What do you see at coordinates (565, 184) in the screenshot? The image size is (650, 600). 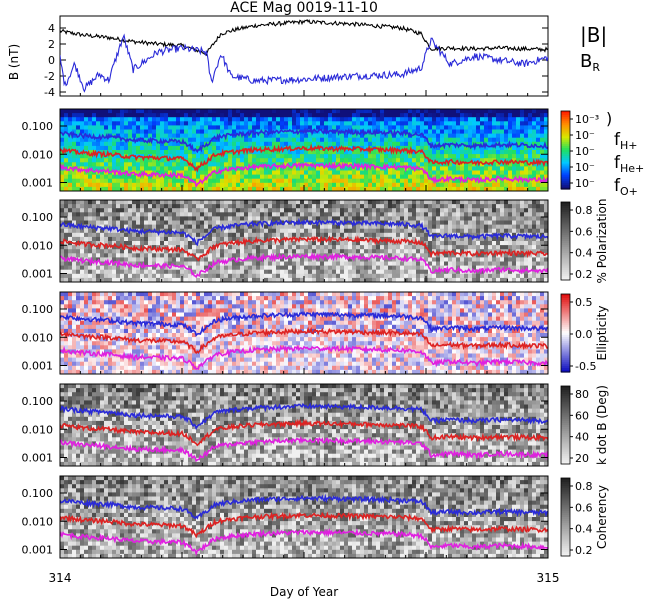 I see `colorbar-segment` at bounding box center [565, 184].